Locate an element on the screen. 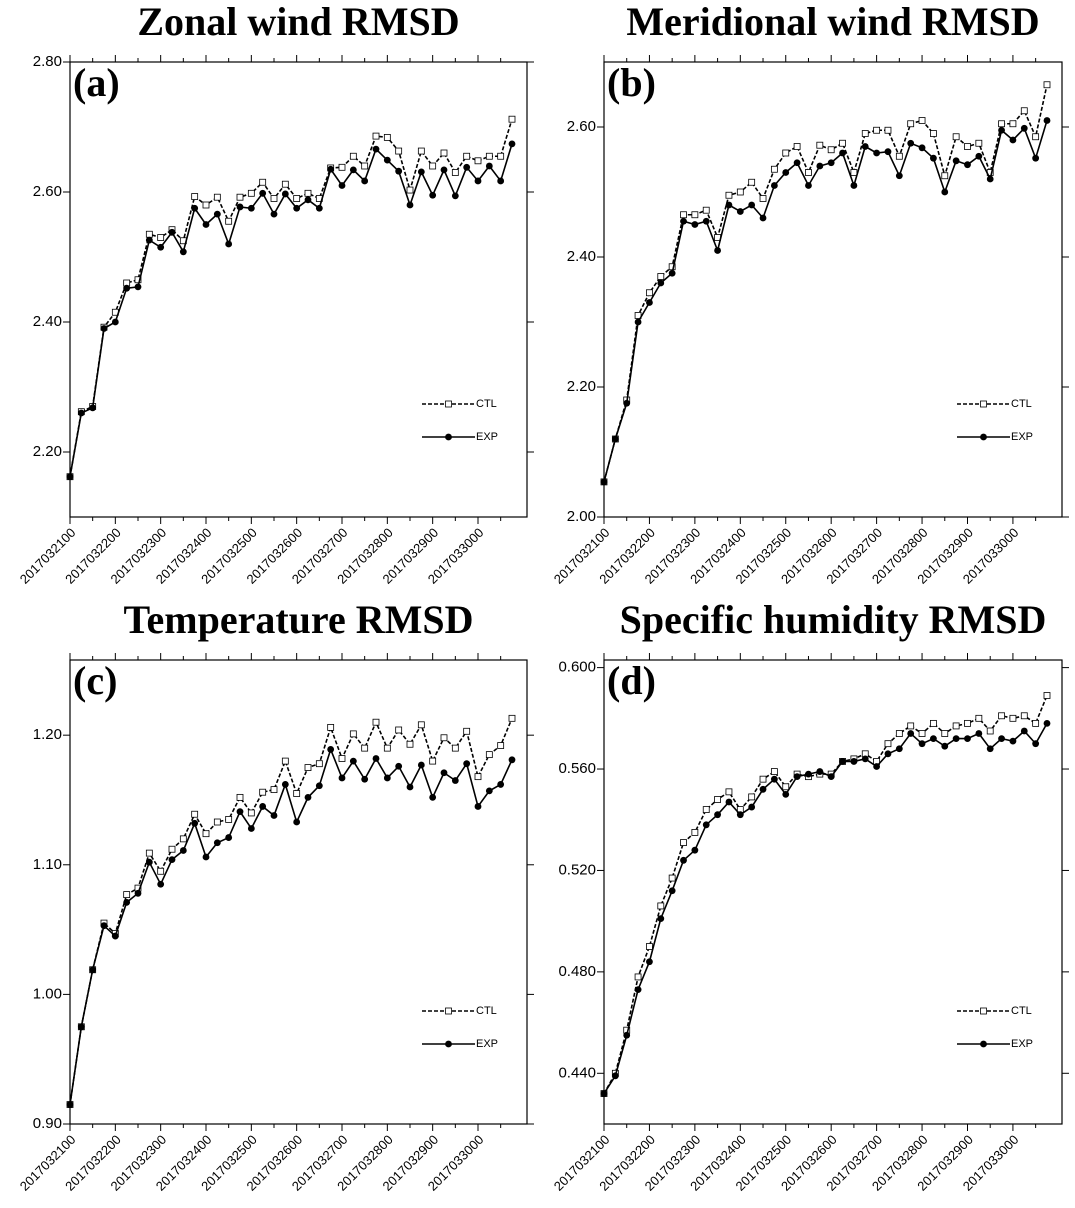 This screenshot has width=1075, height=1208. series-line is located at coordinates (291, 926).